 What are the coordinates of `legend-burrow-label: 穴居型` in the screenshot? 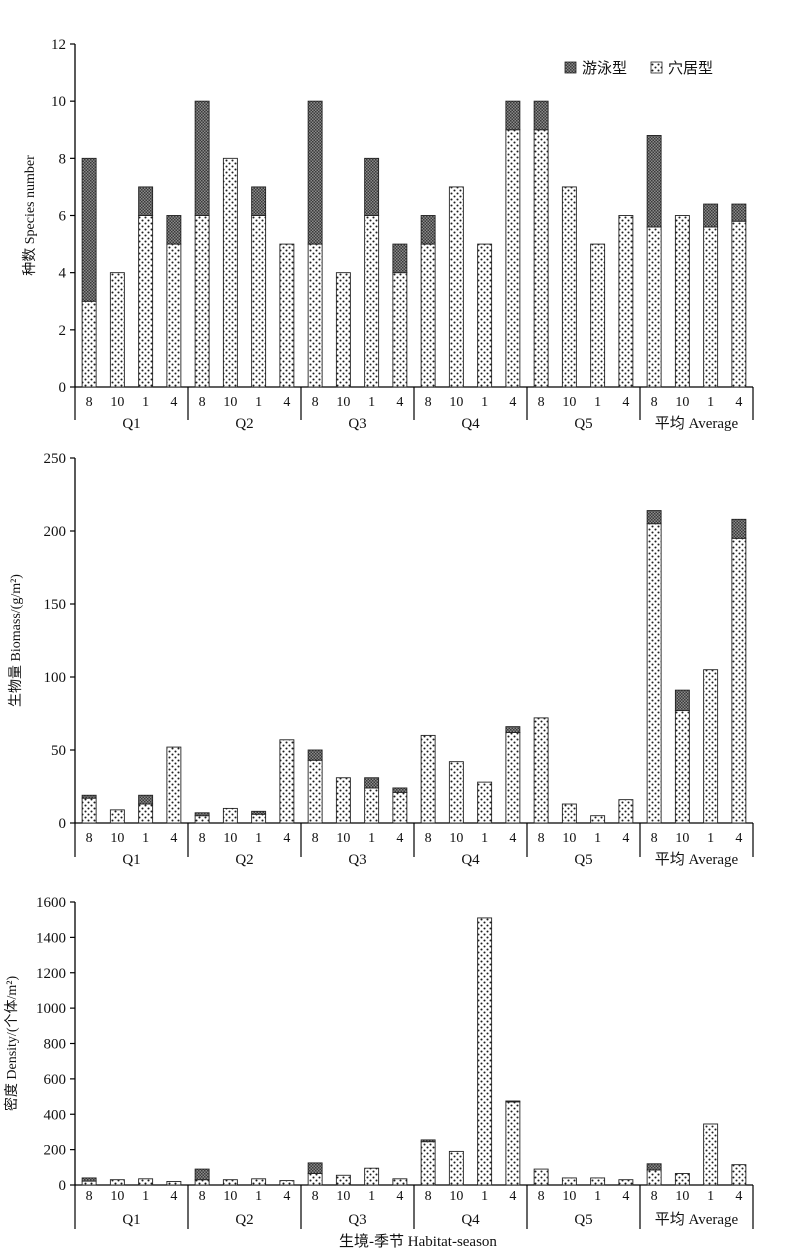 It's located at (690, 68).